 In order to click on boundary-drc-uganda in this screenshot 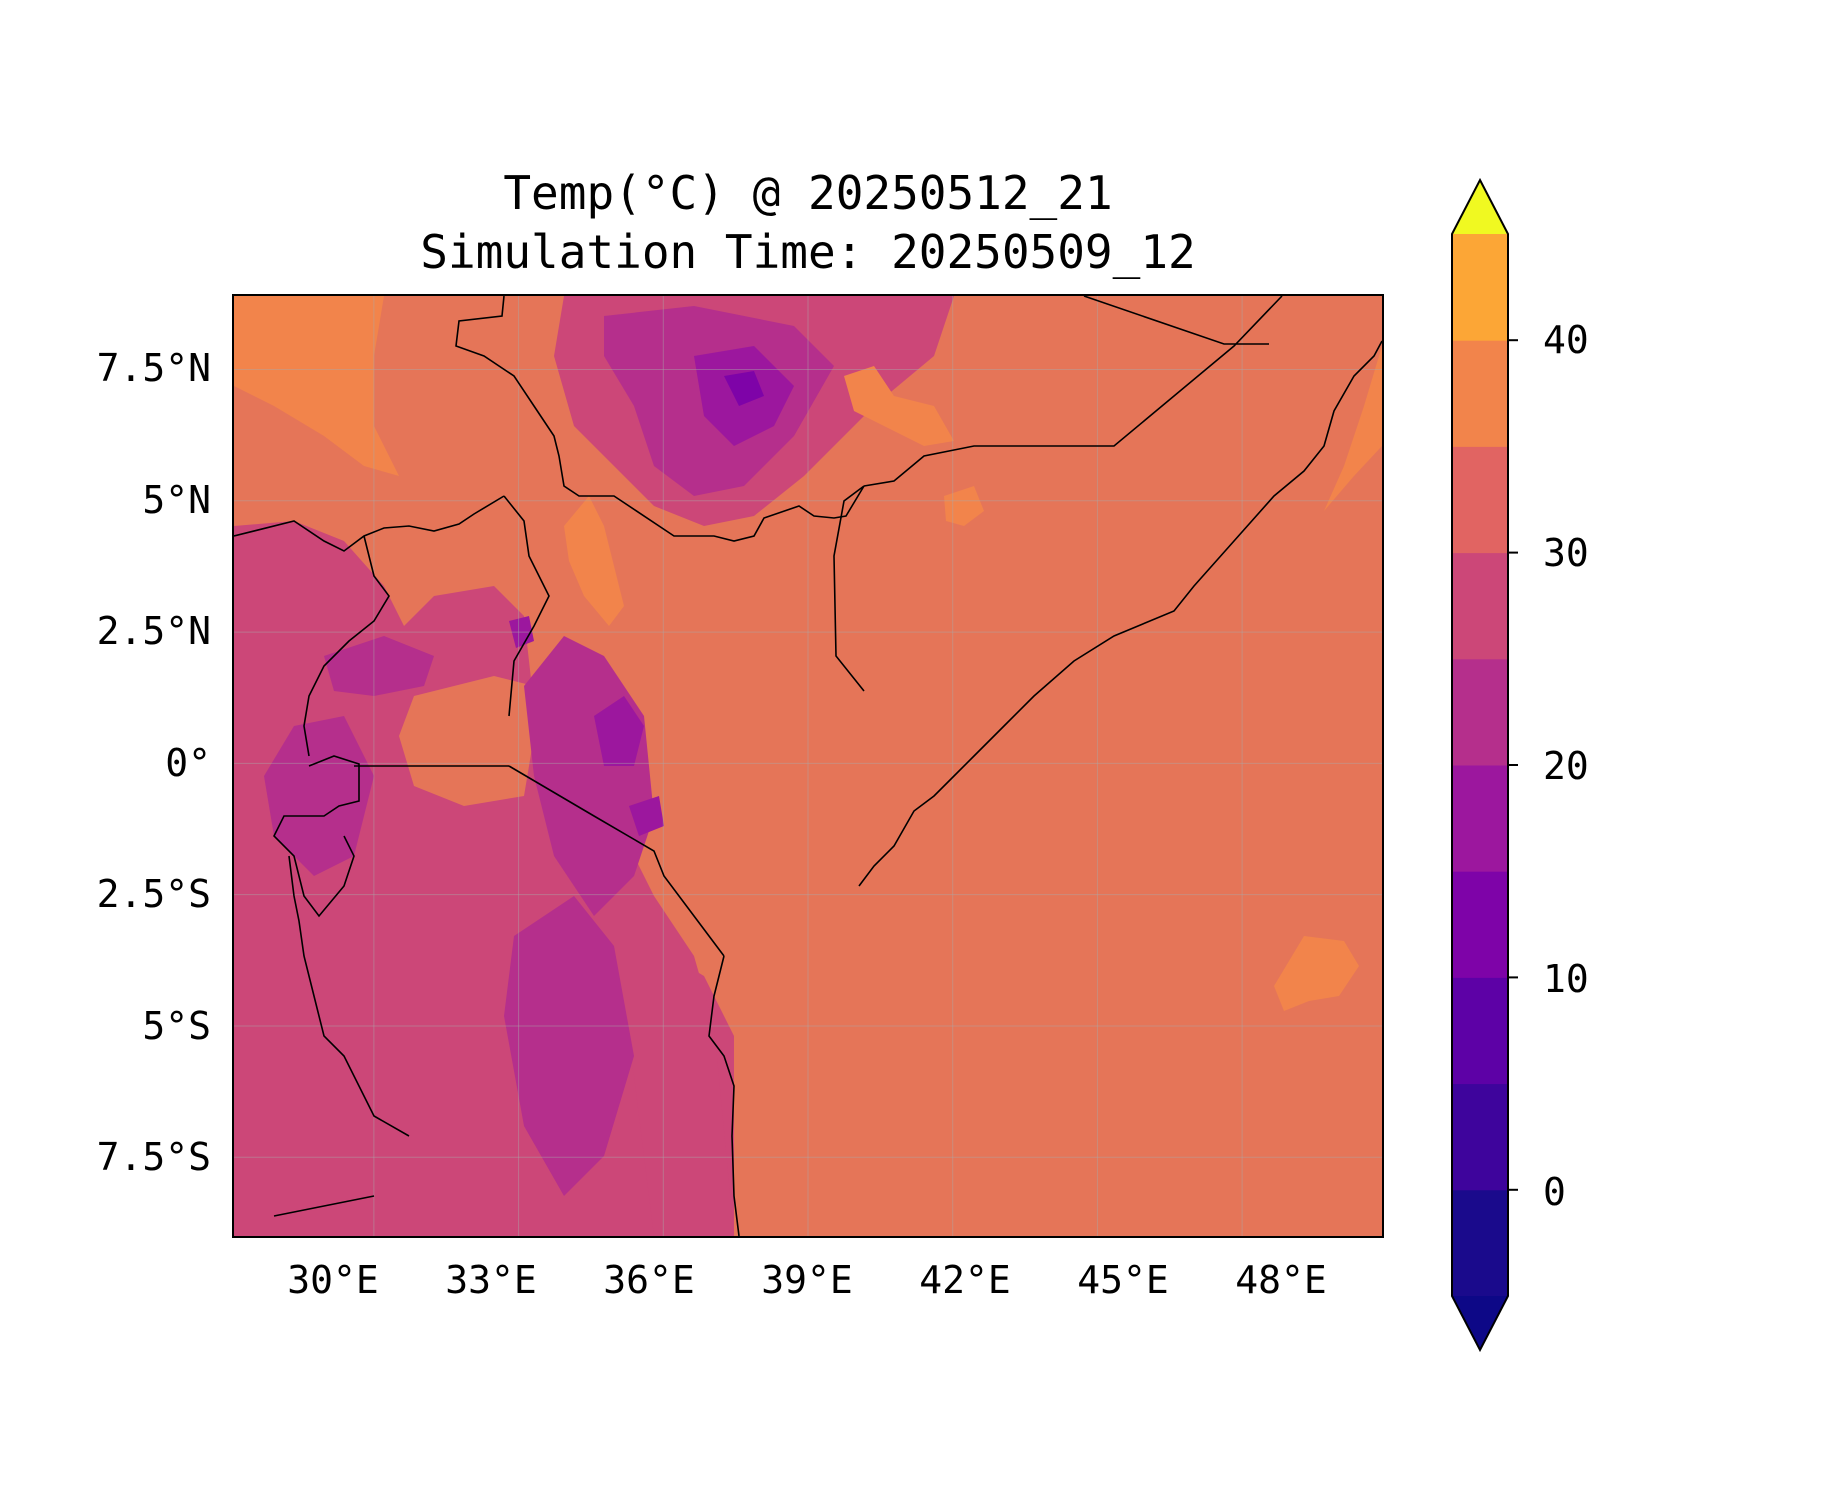, I will do `click(346, 646)`.